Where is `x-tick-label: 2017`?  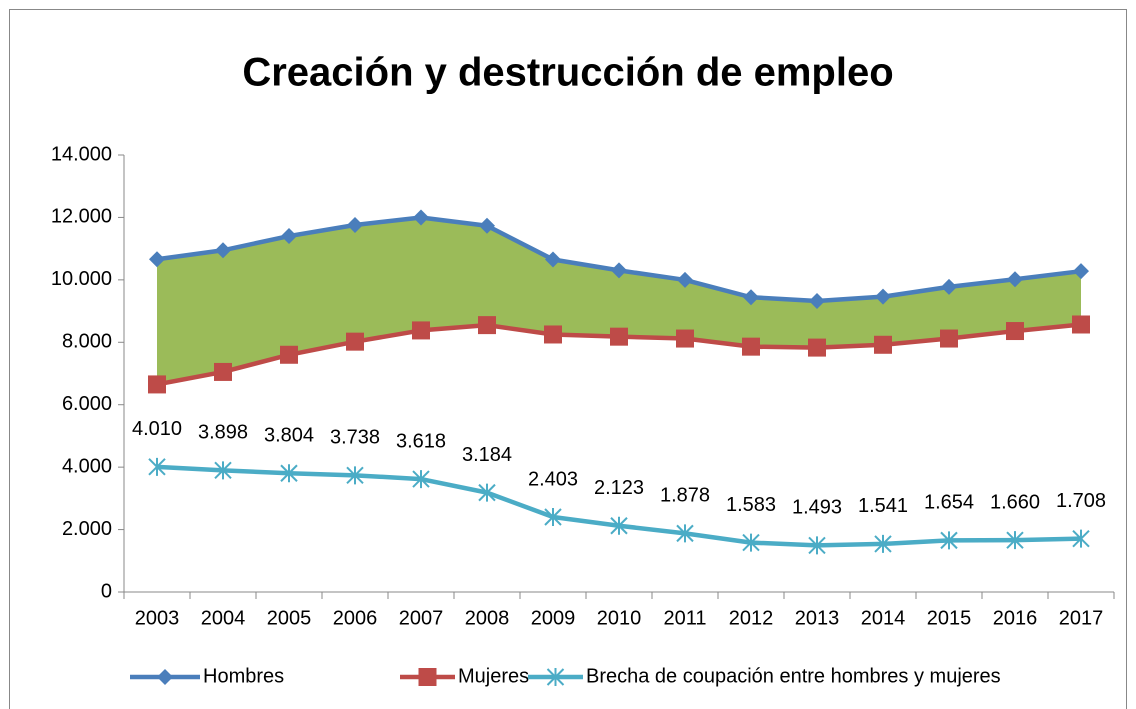
x-tick-label: 2017 is located at coordinates (1081, 618).